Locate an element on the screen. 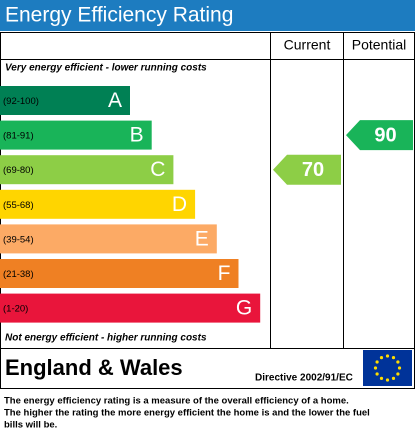 This screenshot has height=437, width=415. column-header: Current is located at coordinates (307, 45).